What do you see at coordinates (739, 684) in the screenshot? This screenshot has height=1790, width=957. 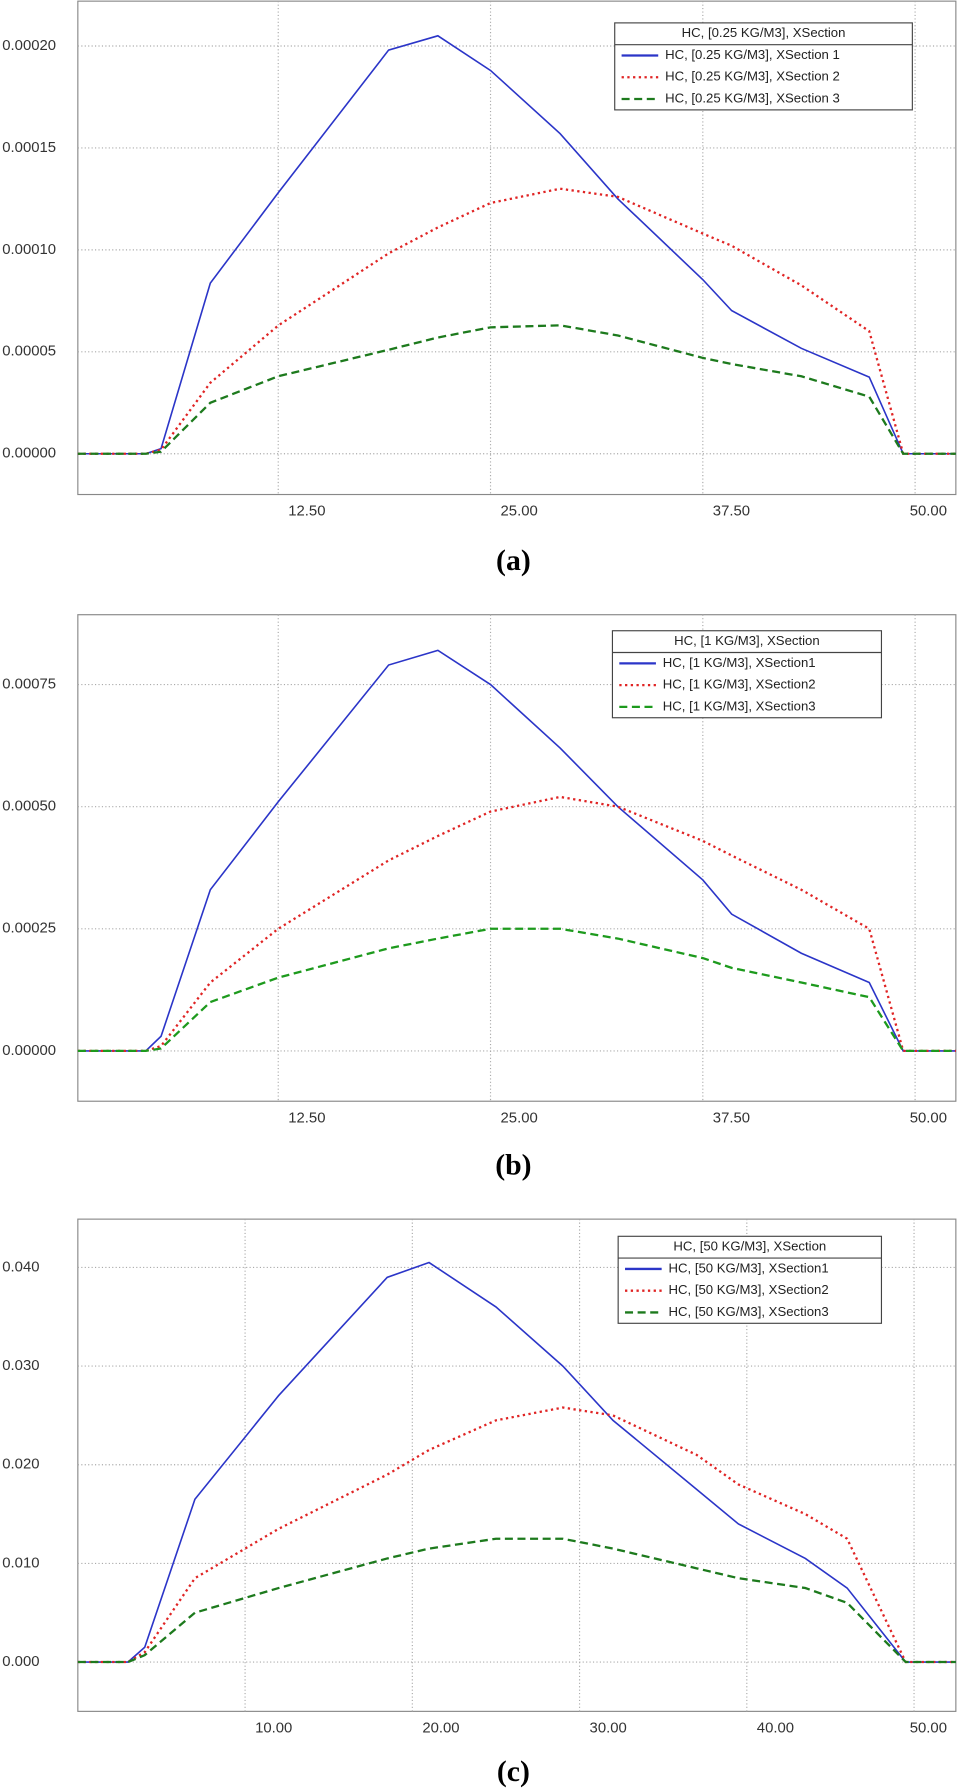 I see `legend-label: HC, [1 KG/M3], XSection2` at bounding box center [739, 684].